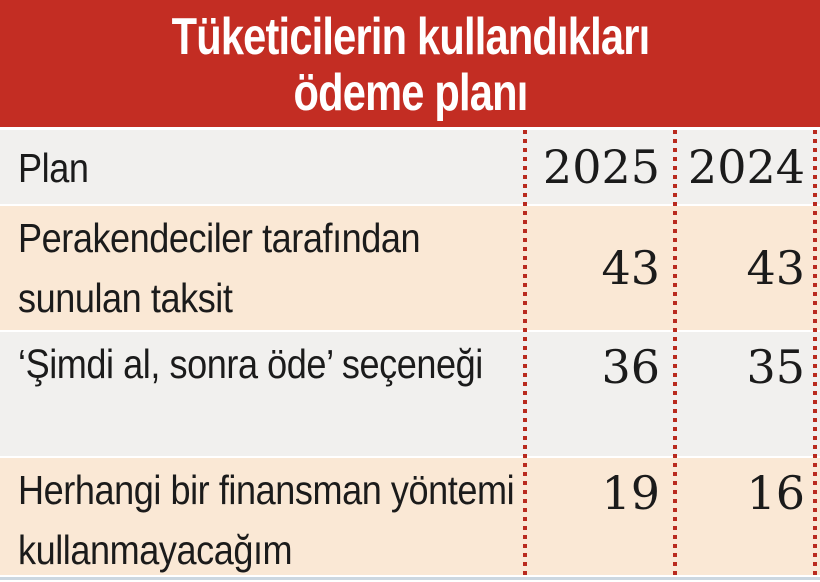  What do you see at coordinates (775, 367) in the screenshot?
I see `value-2024: 35` at bounding box center [775, 367].